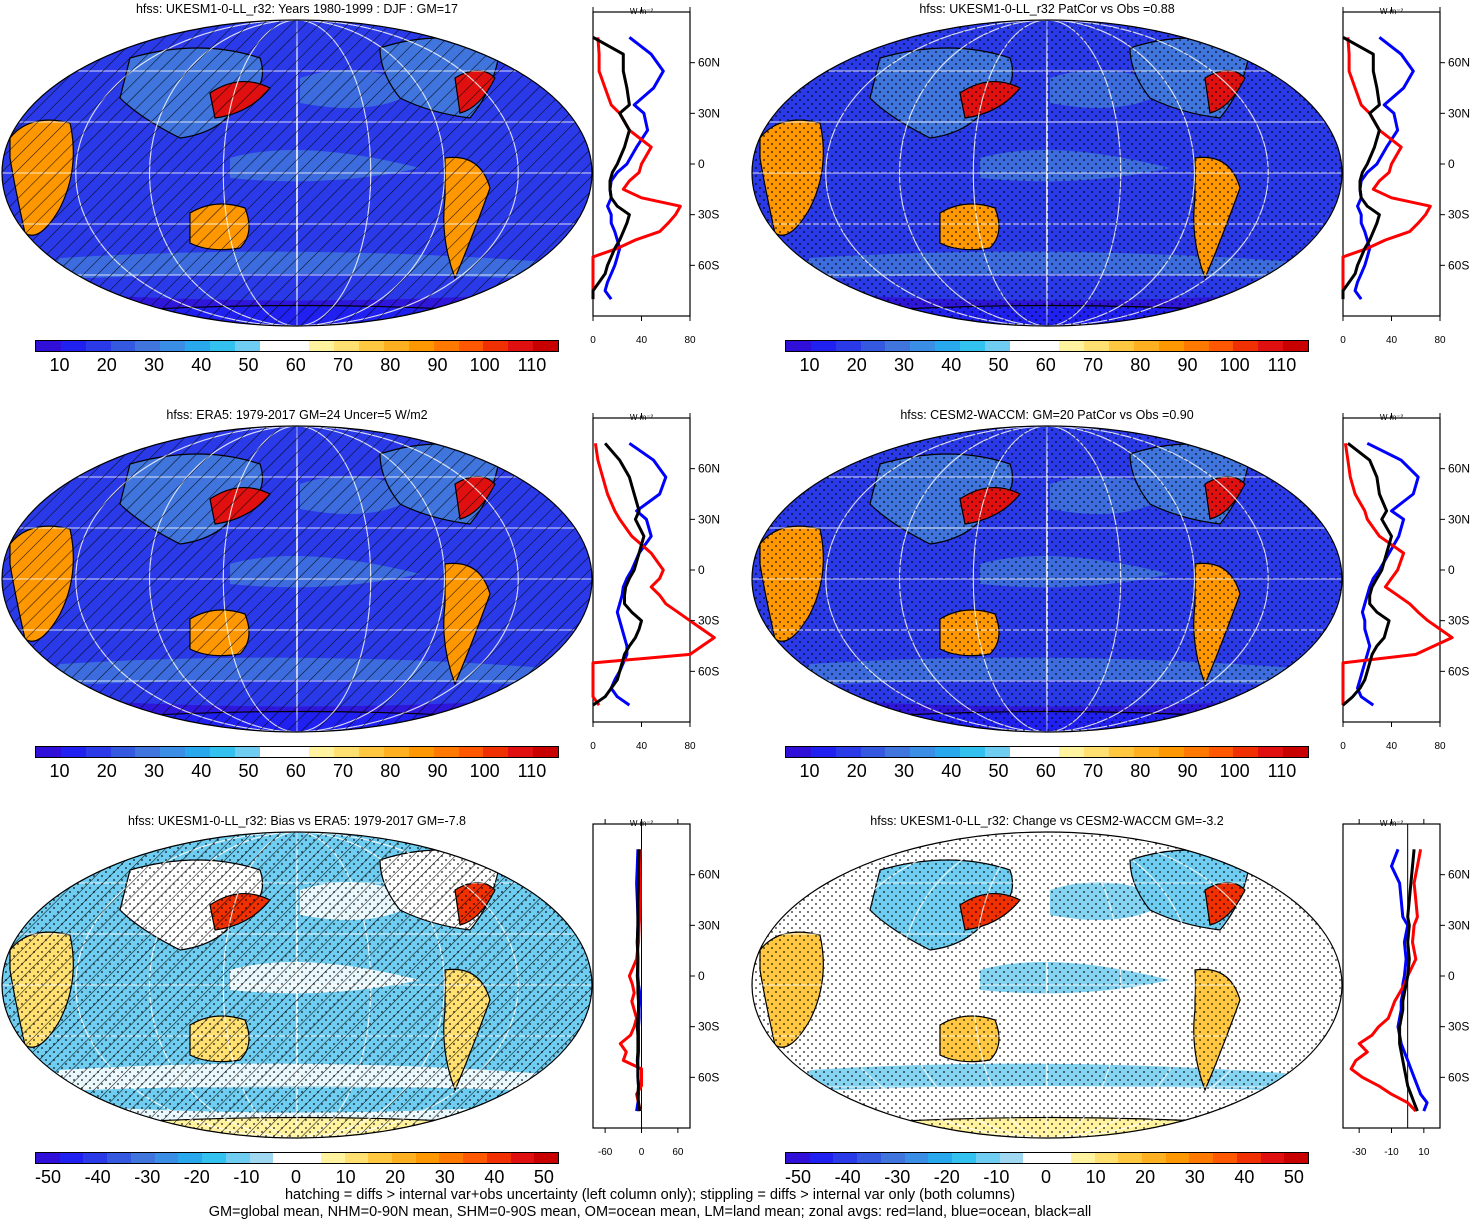 This screenshot has width=1483, height=1221. I want to click on zonal-xtick-label: -30, so click(1359, 1152).